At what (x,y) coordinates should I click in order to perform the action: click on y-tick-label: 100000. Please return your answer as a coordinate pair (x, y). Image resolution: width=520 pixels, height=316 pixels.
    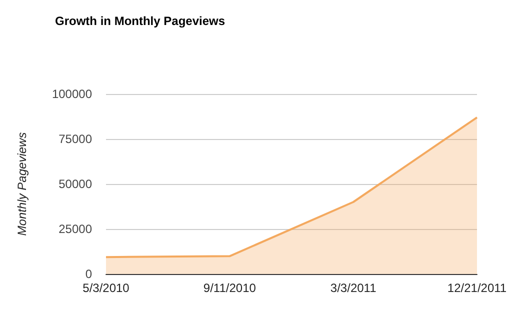
    Looking at the image, I should click on (72, 94).